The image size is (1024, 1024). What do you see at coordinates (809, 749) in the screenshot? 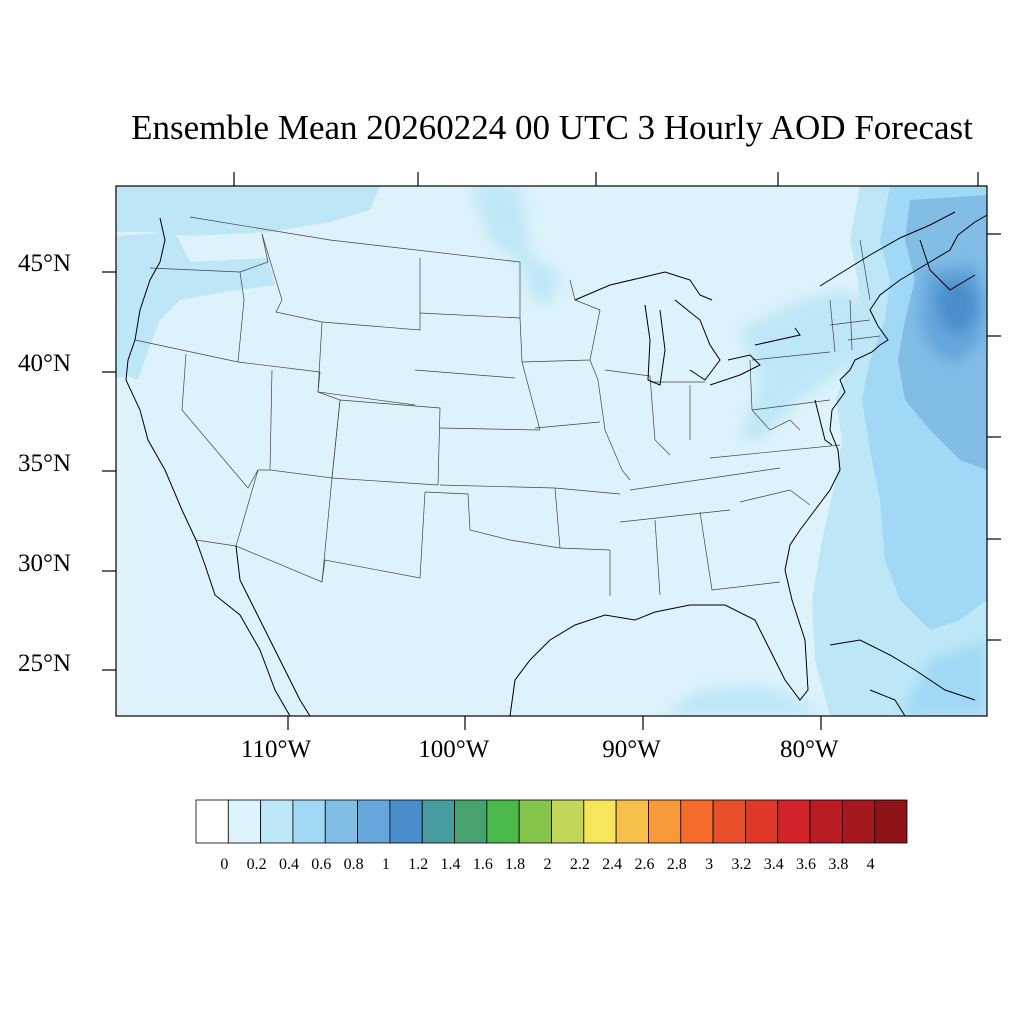
I see `lon-tick-label: 80°W` at bounding box center [809, 749].